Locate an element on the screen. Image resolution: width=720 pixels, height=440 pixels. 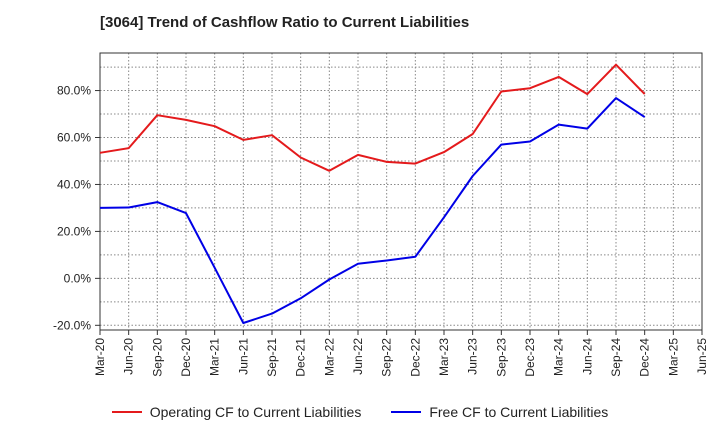
x-tick-label: Mar-23 is located at coordinates (444, 357).